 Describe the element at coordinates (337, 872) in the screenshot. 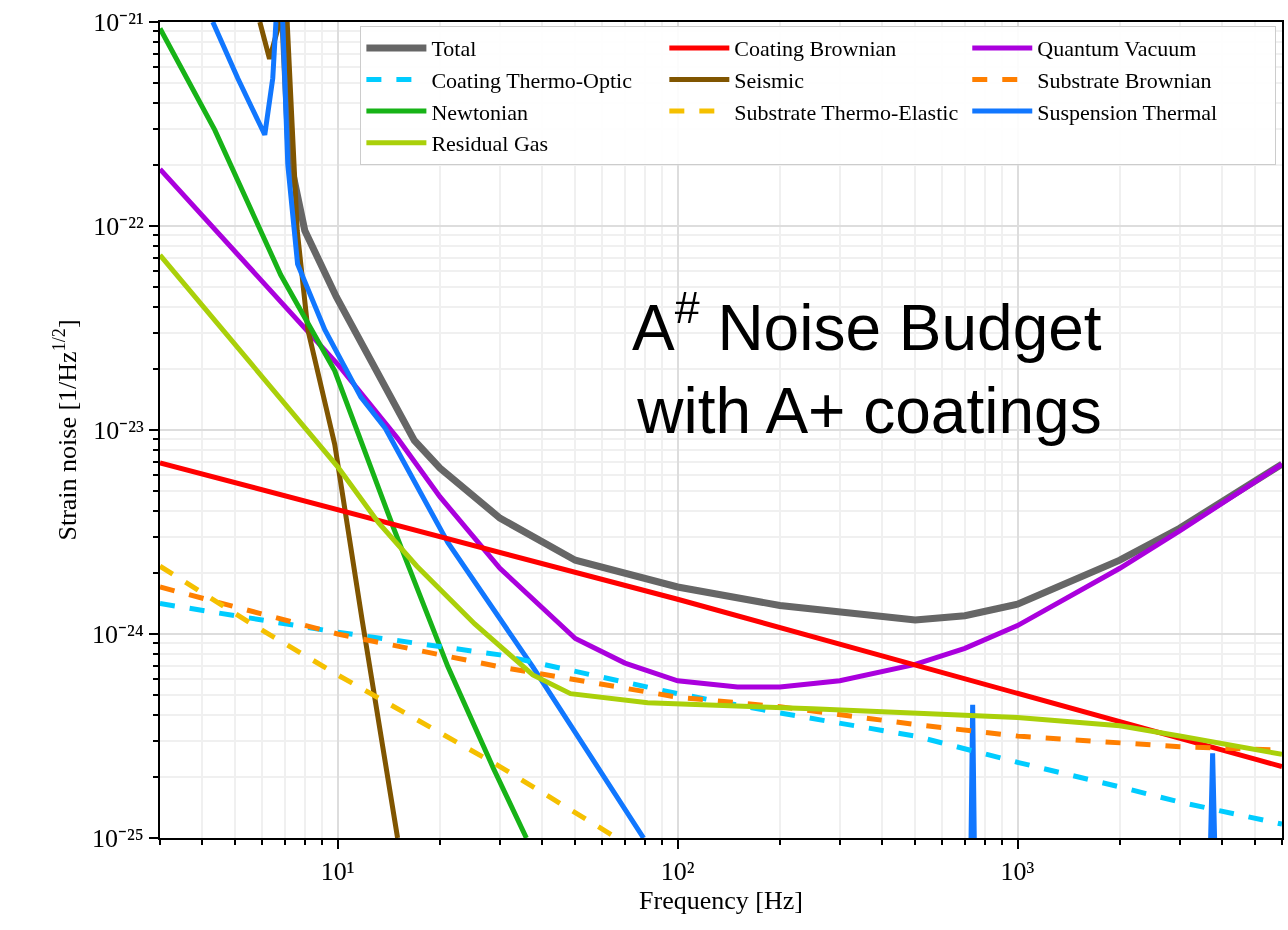

I see `x-tick-label: 10¹` at that location.